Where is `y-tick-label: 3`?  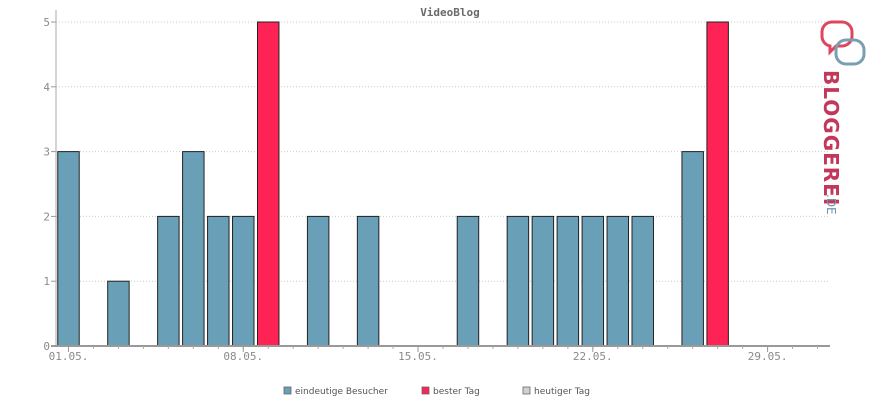 y-tick-label: 3 is located at coordinates (46, 152).